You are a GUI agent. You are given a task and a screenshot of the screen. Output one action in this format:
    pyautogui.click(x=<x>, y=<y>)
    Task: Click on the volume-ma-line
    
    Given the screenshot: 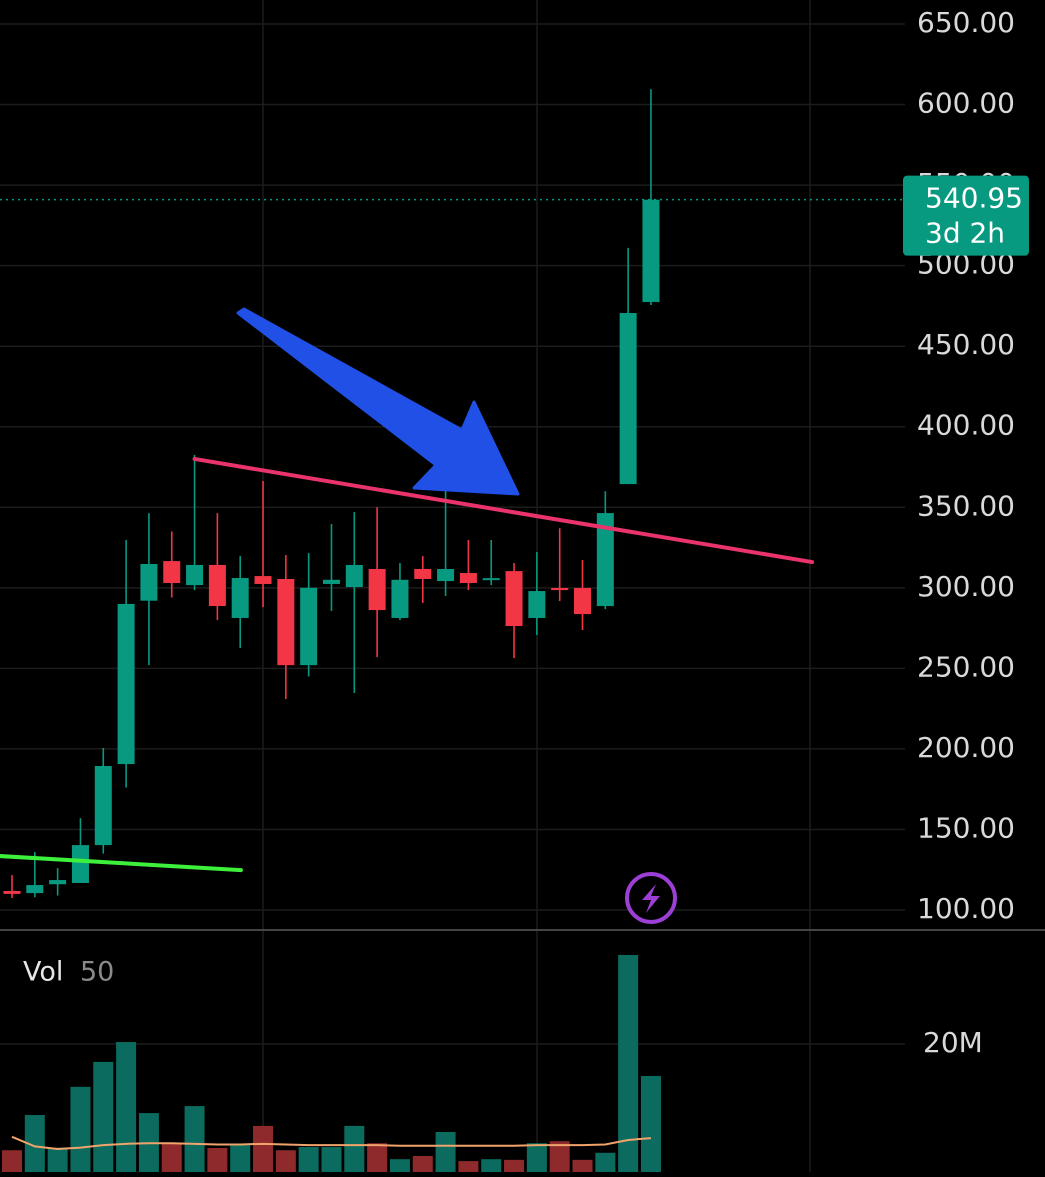 What is the action you would take?
    pyautogui.click(x=331, y=1142)
    